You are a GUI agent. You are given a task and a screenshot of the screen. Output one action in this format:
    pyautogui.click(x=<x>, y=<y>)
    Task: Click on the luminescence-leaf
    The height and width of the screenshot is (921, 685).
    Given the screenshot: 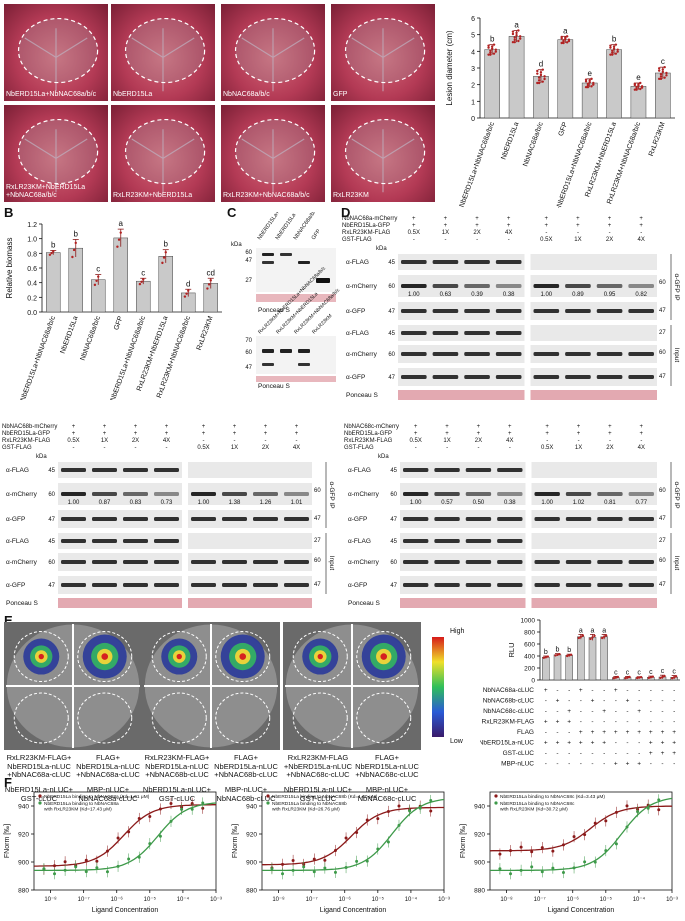 What is the action you would take?
    pyautogui.click(x=211, y=686)
    